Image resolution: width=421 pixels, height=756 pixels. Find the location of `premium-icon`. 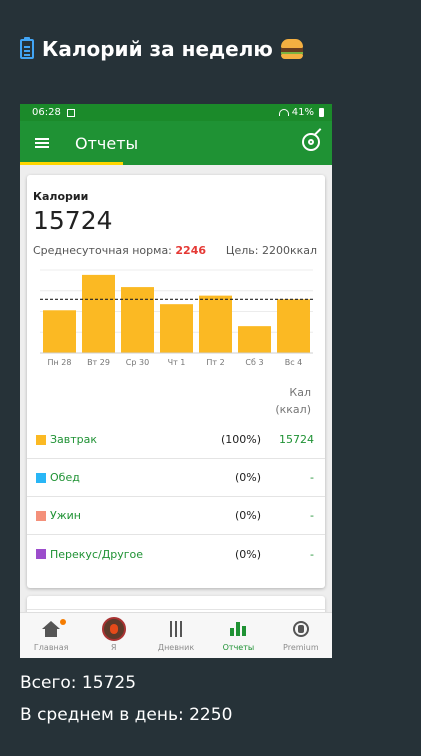

premium-icon is located at coordinates (300, 629).